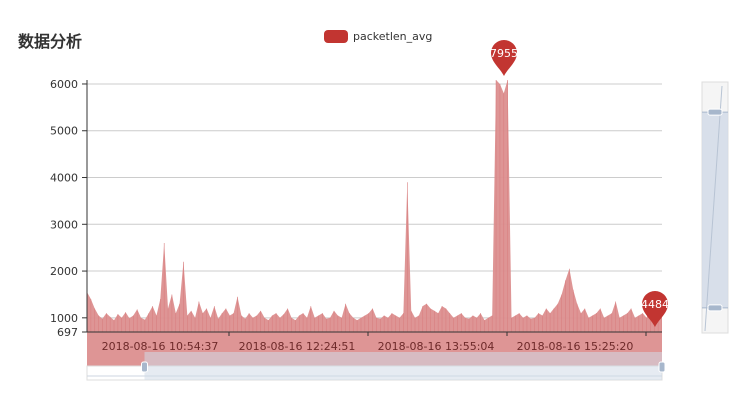 Image resolution: width=751 pixels, height=411 pixels. Describe the element at coordinates (393, 36) in the screenshot. I see `legend-label: packetlen_avg` at that location.